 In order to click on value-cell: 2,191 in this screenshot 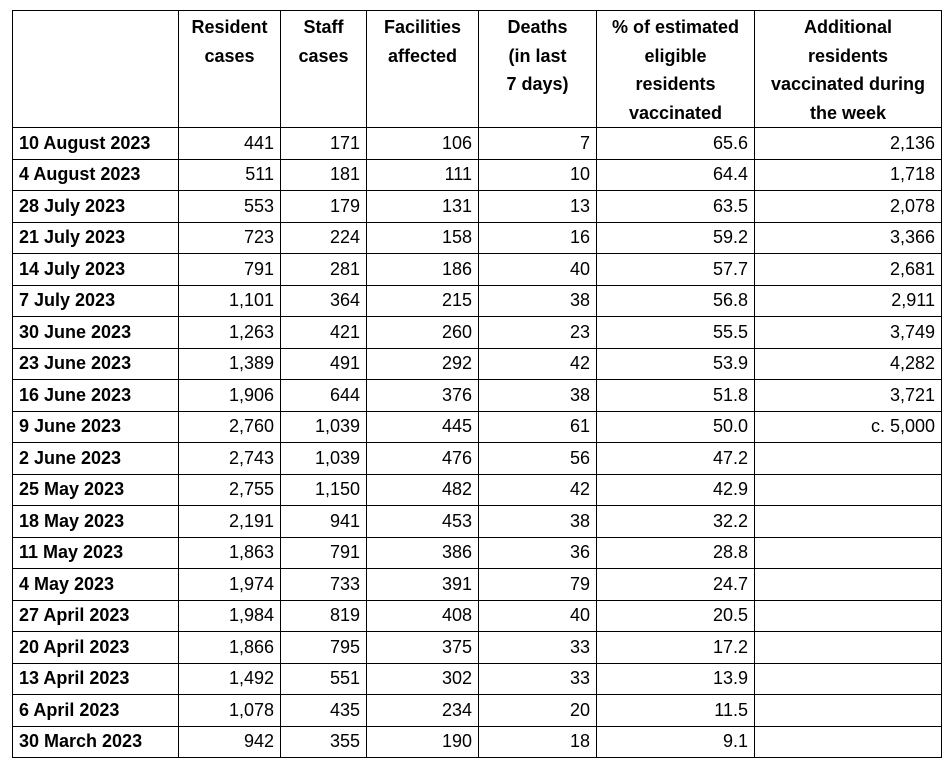, I will do `click(229, 521)`.